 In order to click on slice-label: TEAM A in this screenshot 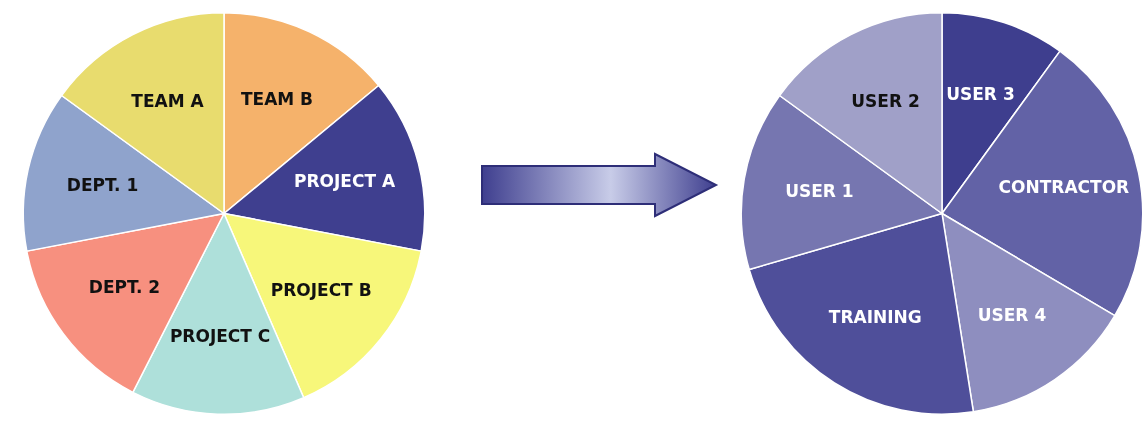, I will do `click(168, 101)`.